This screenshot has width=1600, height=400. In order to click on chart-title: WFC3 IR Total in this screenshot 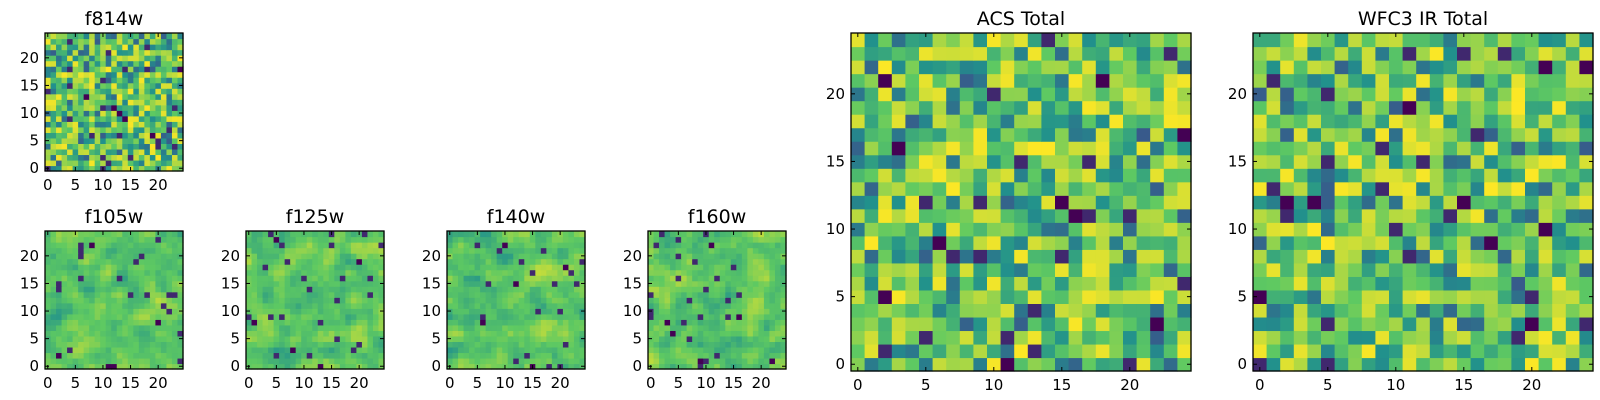, I will do `click(1423, 19)`.